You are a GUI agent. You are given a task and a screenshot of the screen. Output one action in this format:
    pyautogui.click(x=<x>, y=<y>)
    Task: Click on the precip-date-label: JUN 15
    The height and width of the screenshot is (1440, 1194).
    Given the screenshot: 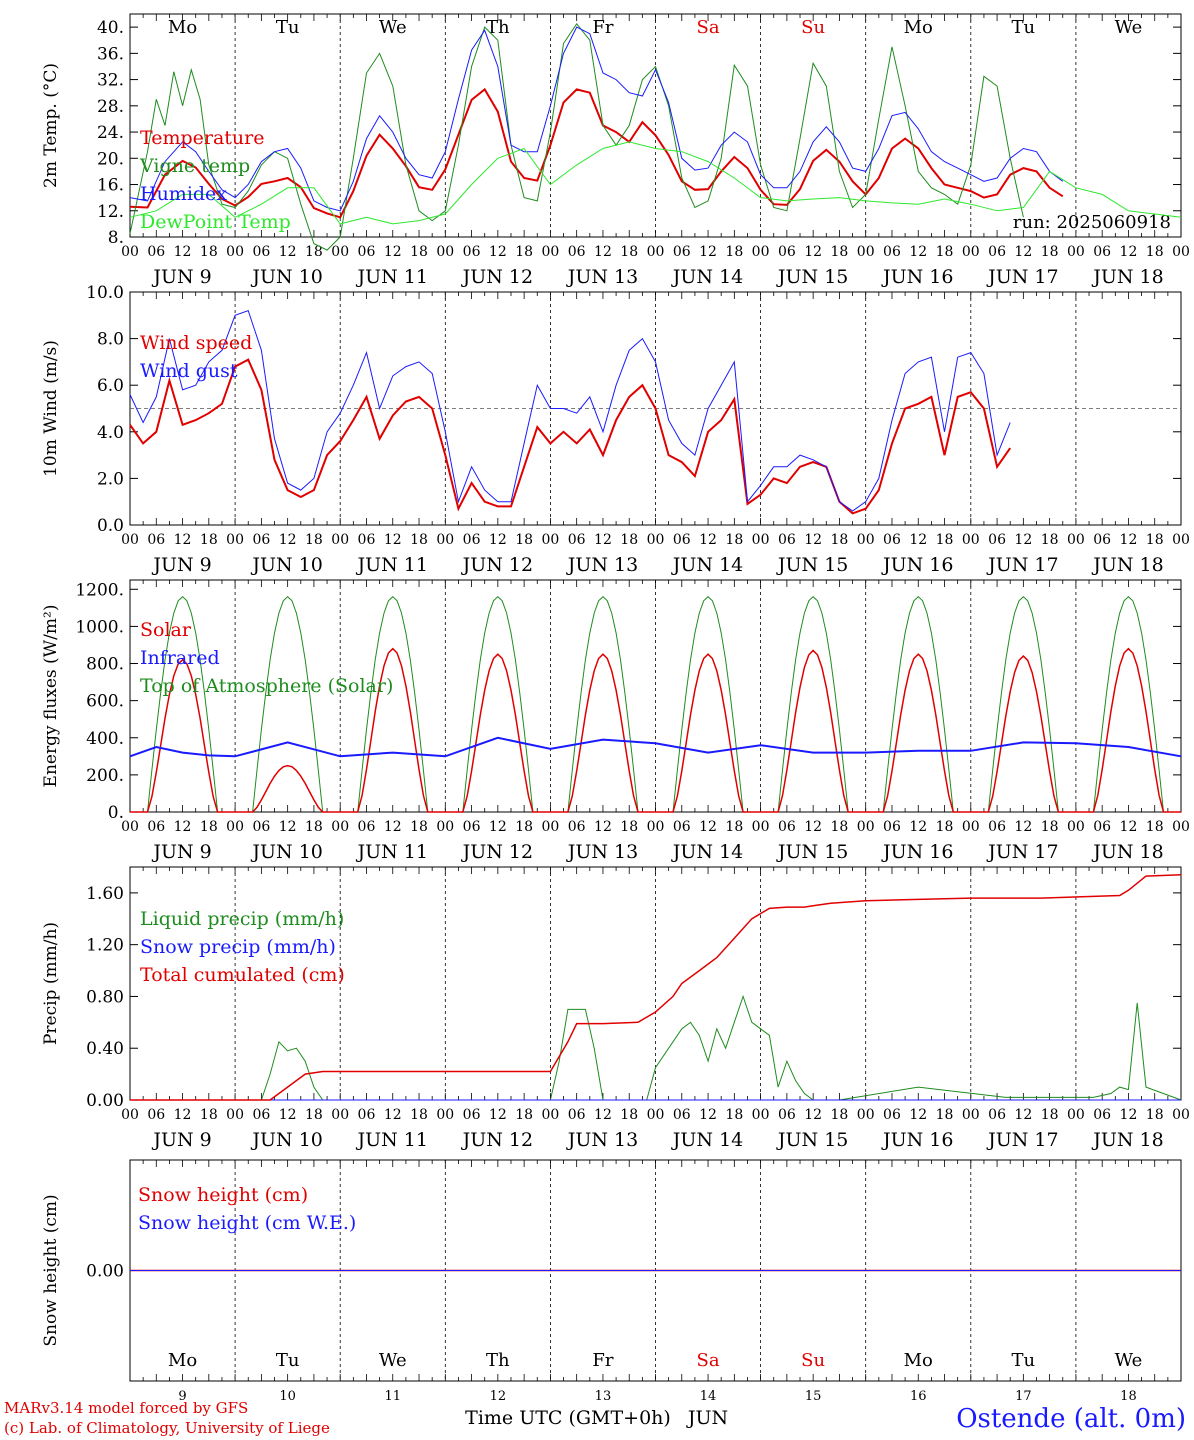 What is the action you would take?
    pyautogui.click(x=812, y=1140)
    